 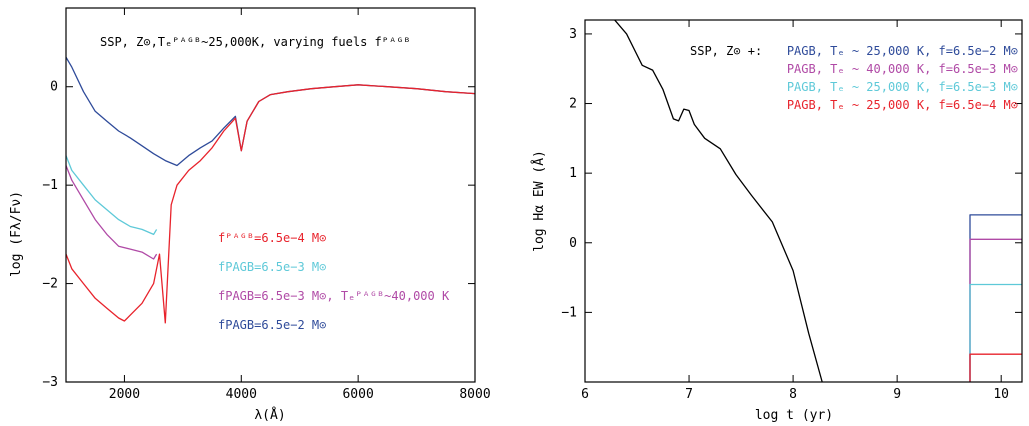 What do you see at coordinates (573, 34) in the screenshot?
I see `right-y-tick-label: 3` at bounding box center [573, 34].